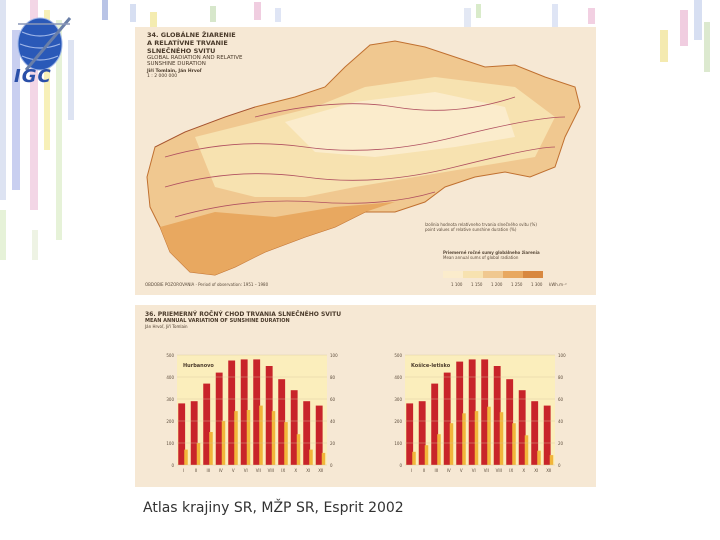  What do you see at coordinates (449, 470) in the screenshot?
I see `x-tick-label: IV` at bounding box center [449, 470].